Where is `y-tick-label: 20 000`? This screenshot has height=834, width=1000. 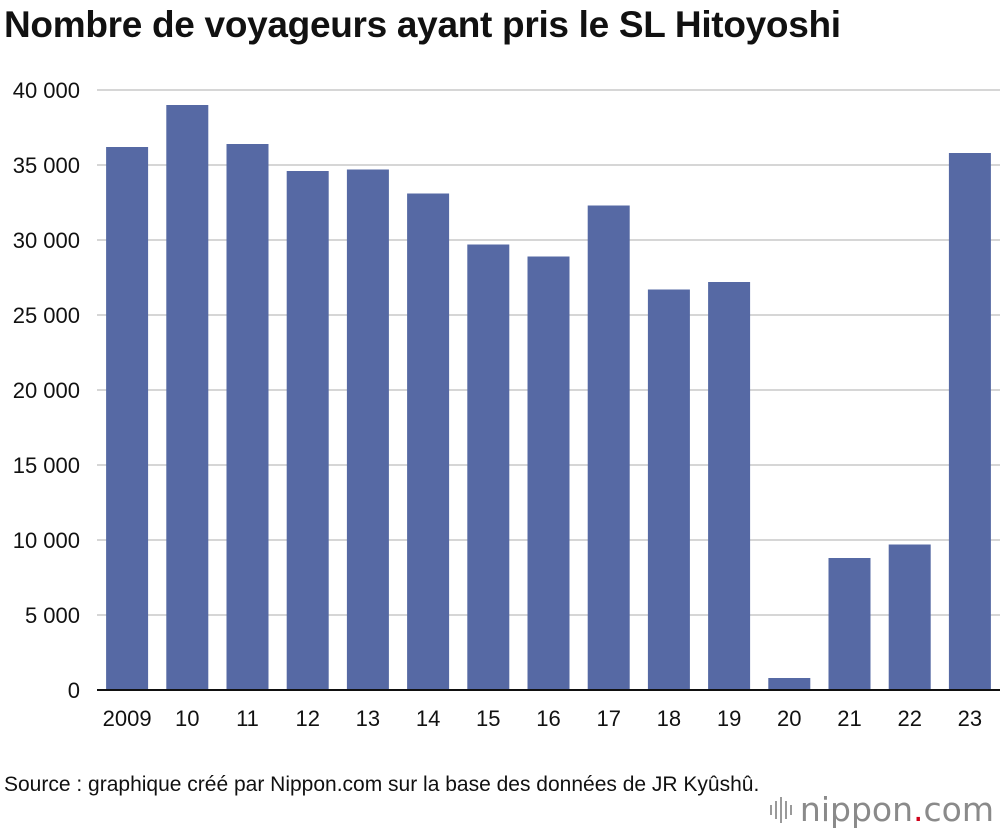
y-tick-label: 20 000 is located at coordinates (46, 390).